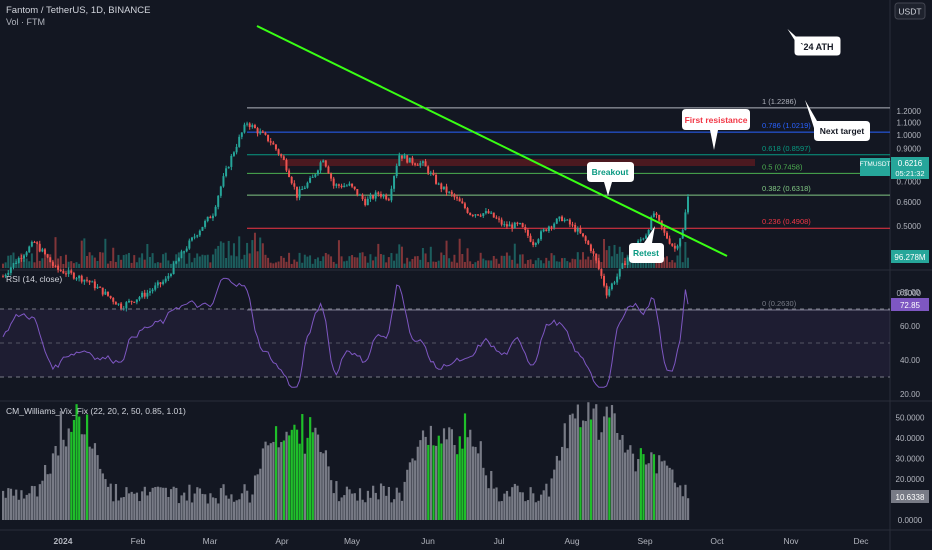  What do you see at coordinates (517, 162) in the screenshot?
I see `resistance-zone` at bounding box center [517, 162].